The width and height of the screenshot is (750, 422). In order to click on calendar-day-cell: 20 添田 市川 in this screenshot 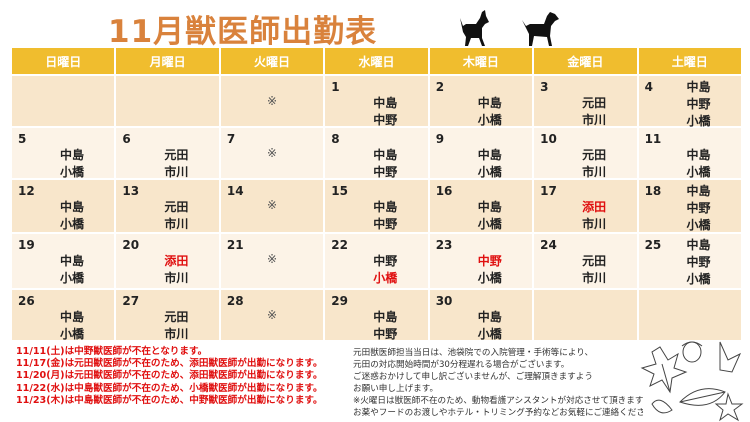, I will do `click(167, 261)`.